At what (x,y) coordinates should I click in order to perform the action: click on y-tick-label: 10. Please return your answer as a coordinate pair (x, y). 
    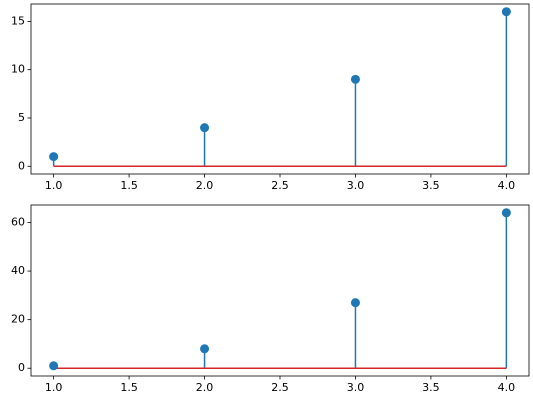
    Looking at the image, I should click on (18, 69).